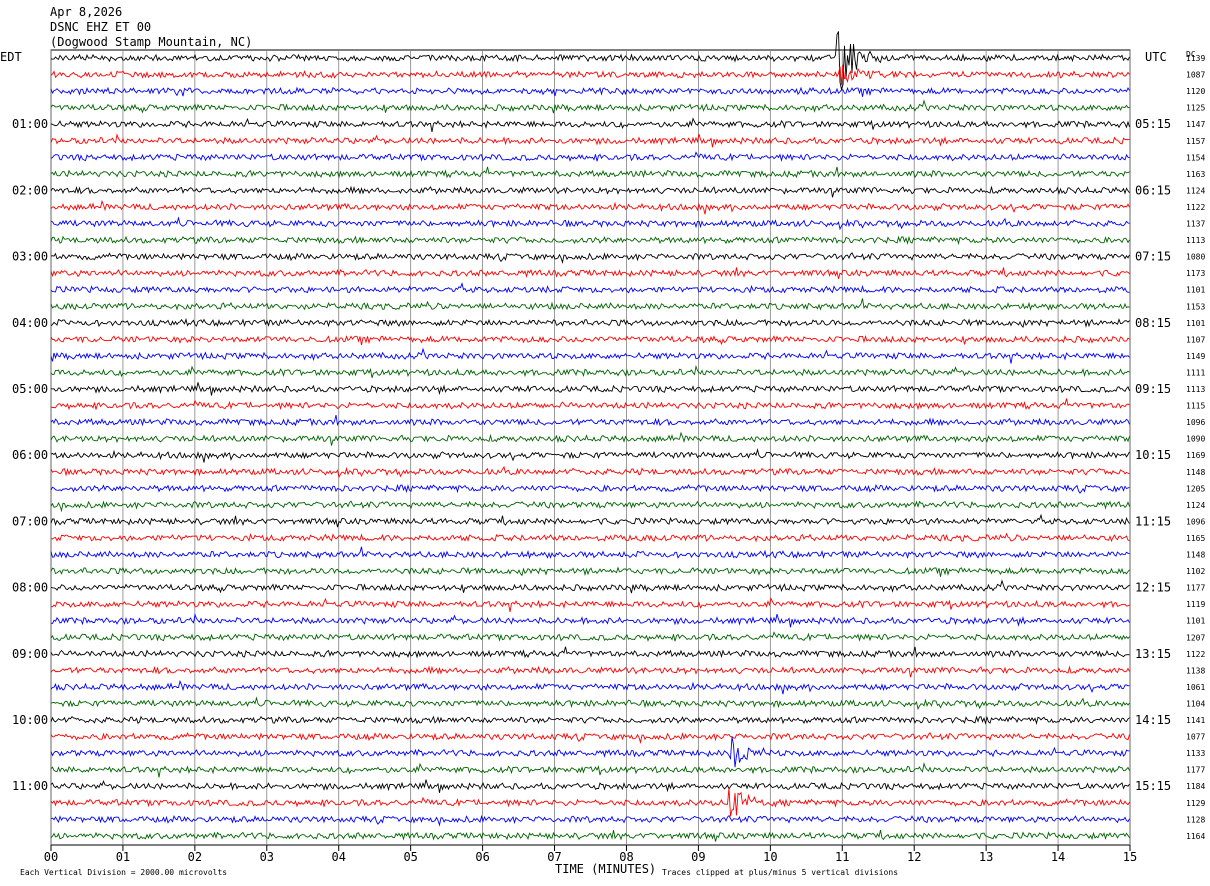 This screenshot has width=1210, height=886. Describe the element at coordinates (1195, 786) in the screenshot. I see `dc-offset-label: 1184` at that location.